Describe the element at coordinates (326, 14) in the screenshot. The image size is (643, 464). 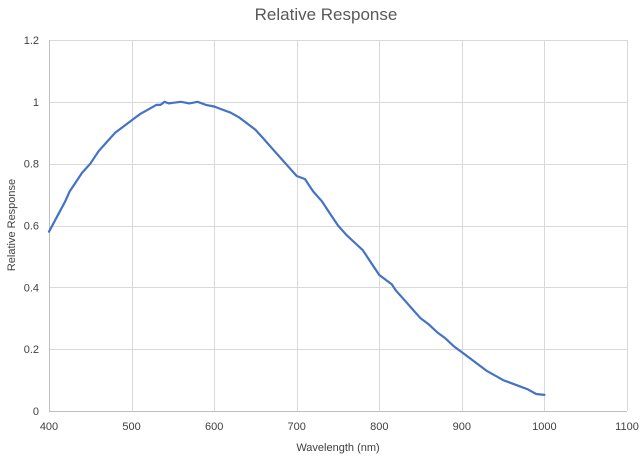
I see `chart-title: Relative Response` at that location.